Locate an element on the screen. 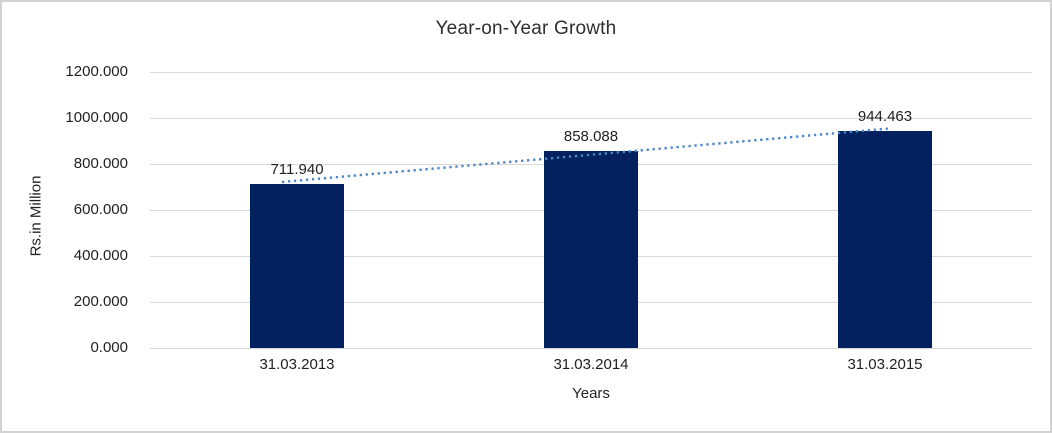  y-tick-label: 200.000 is located at coordinates (100, 301).